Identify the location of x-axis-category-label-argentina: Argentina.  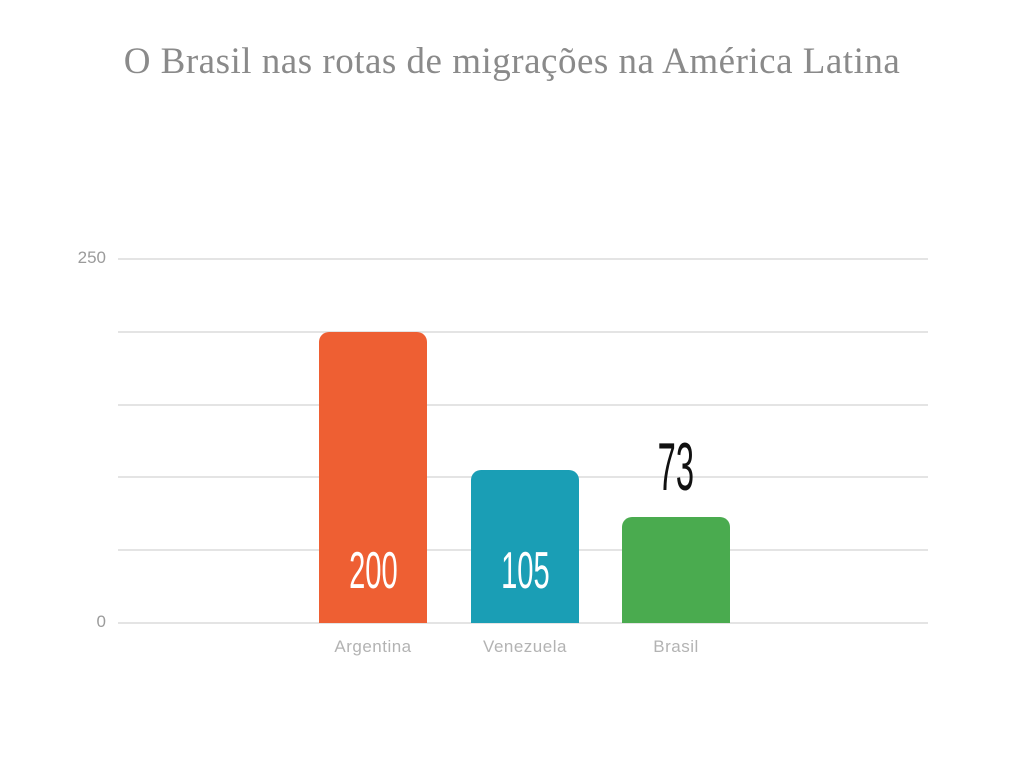
(373, 646).